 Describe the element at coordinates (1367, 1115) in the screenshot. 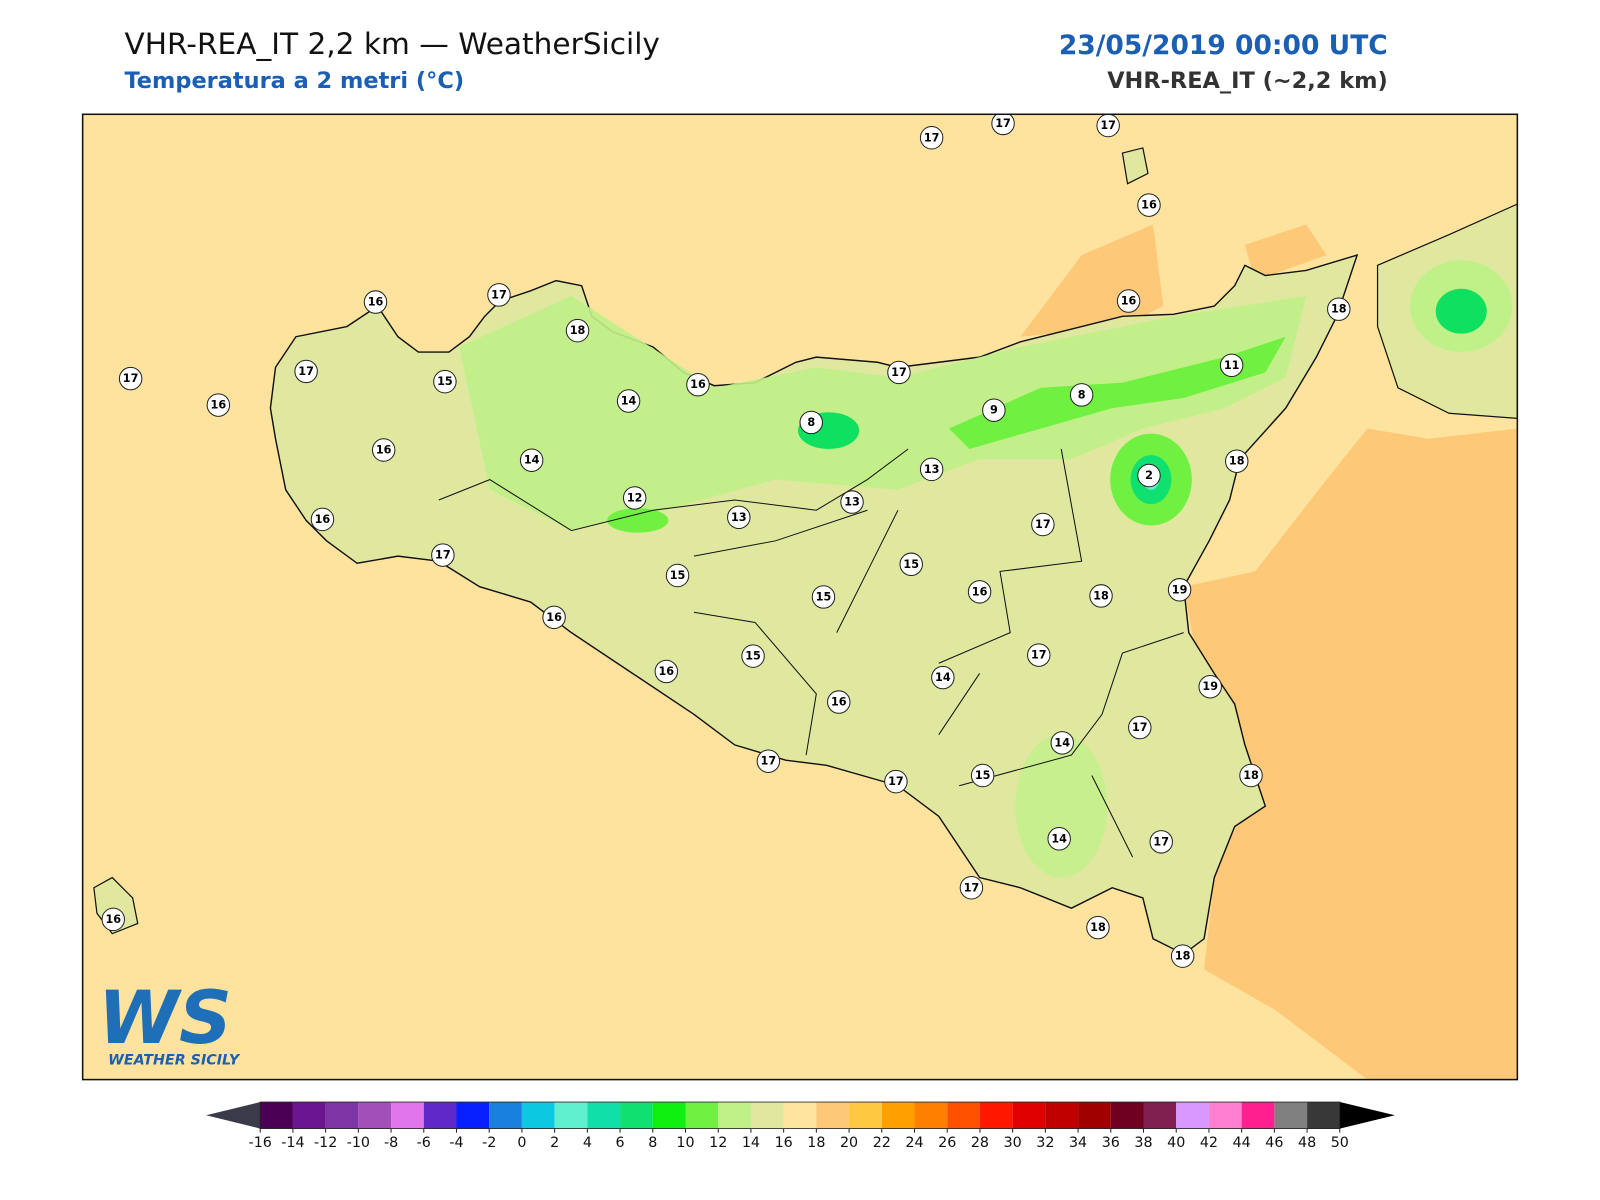

I see `colorbar-over` at that location.